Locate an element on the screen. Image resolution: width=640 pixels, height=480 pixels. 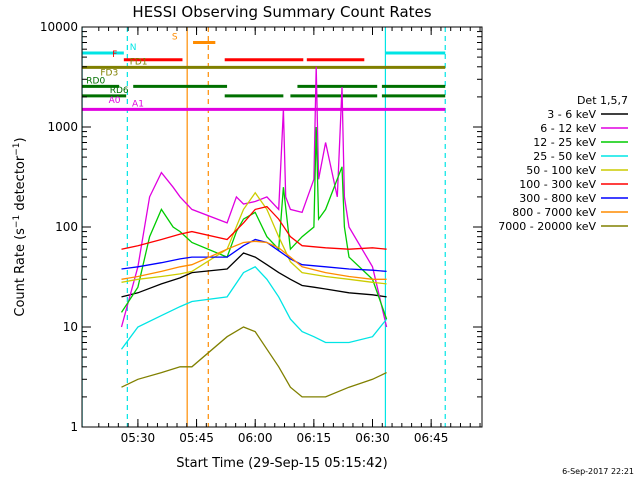
legend-title: Det 1,5,7 is located at coordinates (602, 100).